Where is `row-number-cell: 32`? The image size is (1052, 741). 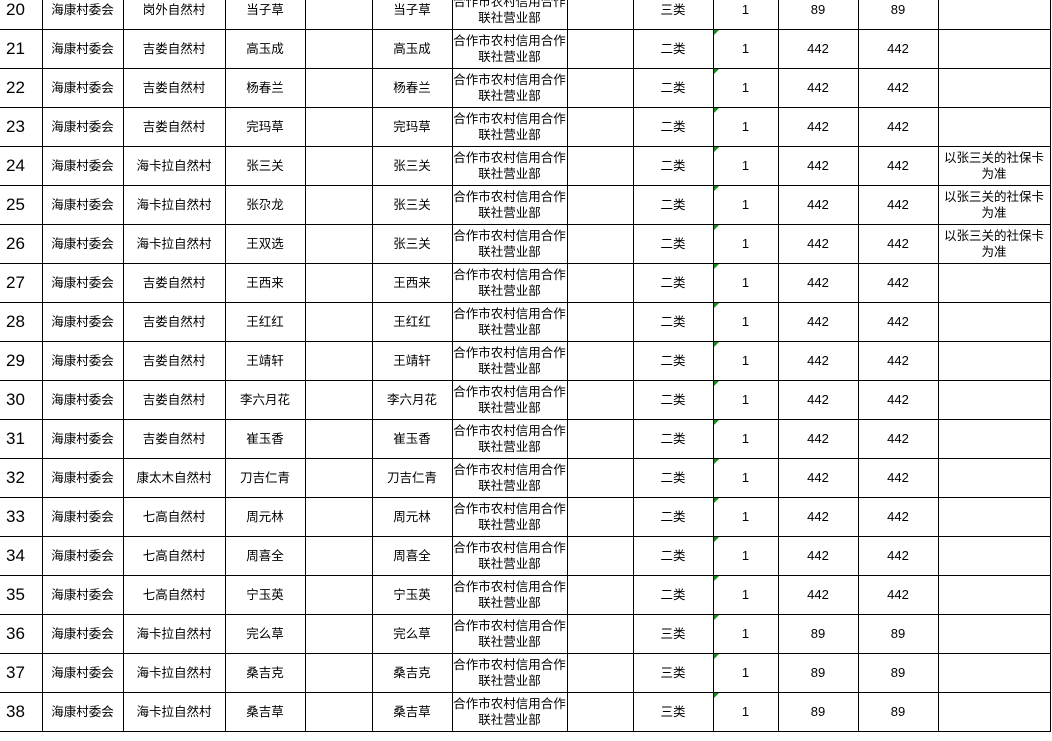 row-number-cell: 32 is located at coordinates (21, 478).